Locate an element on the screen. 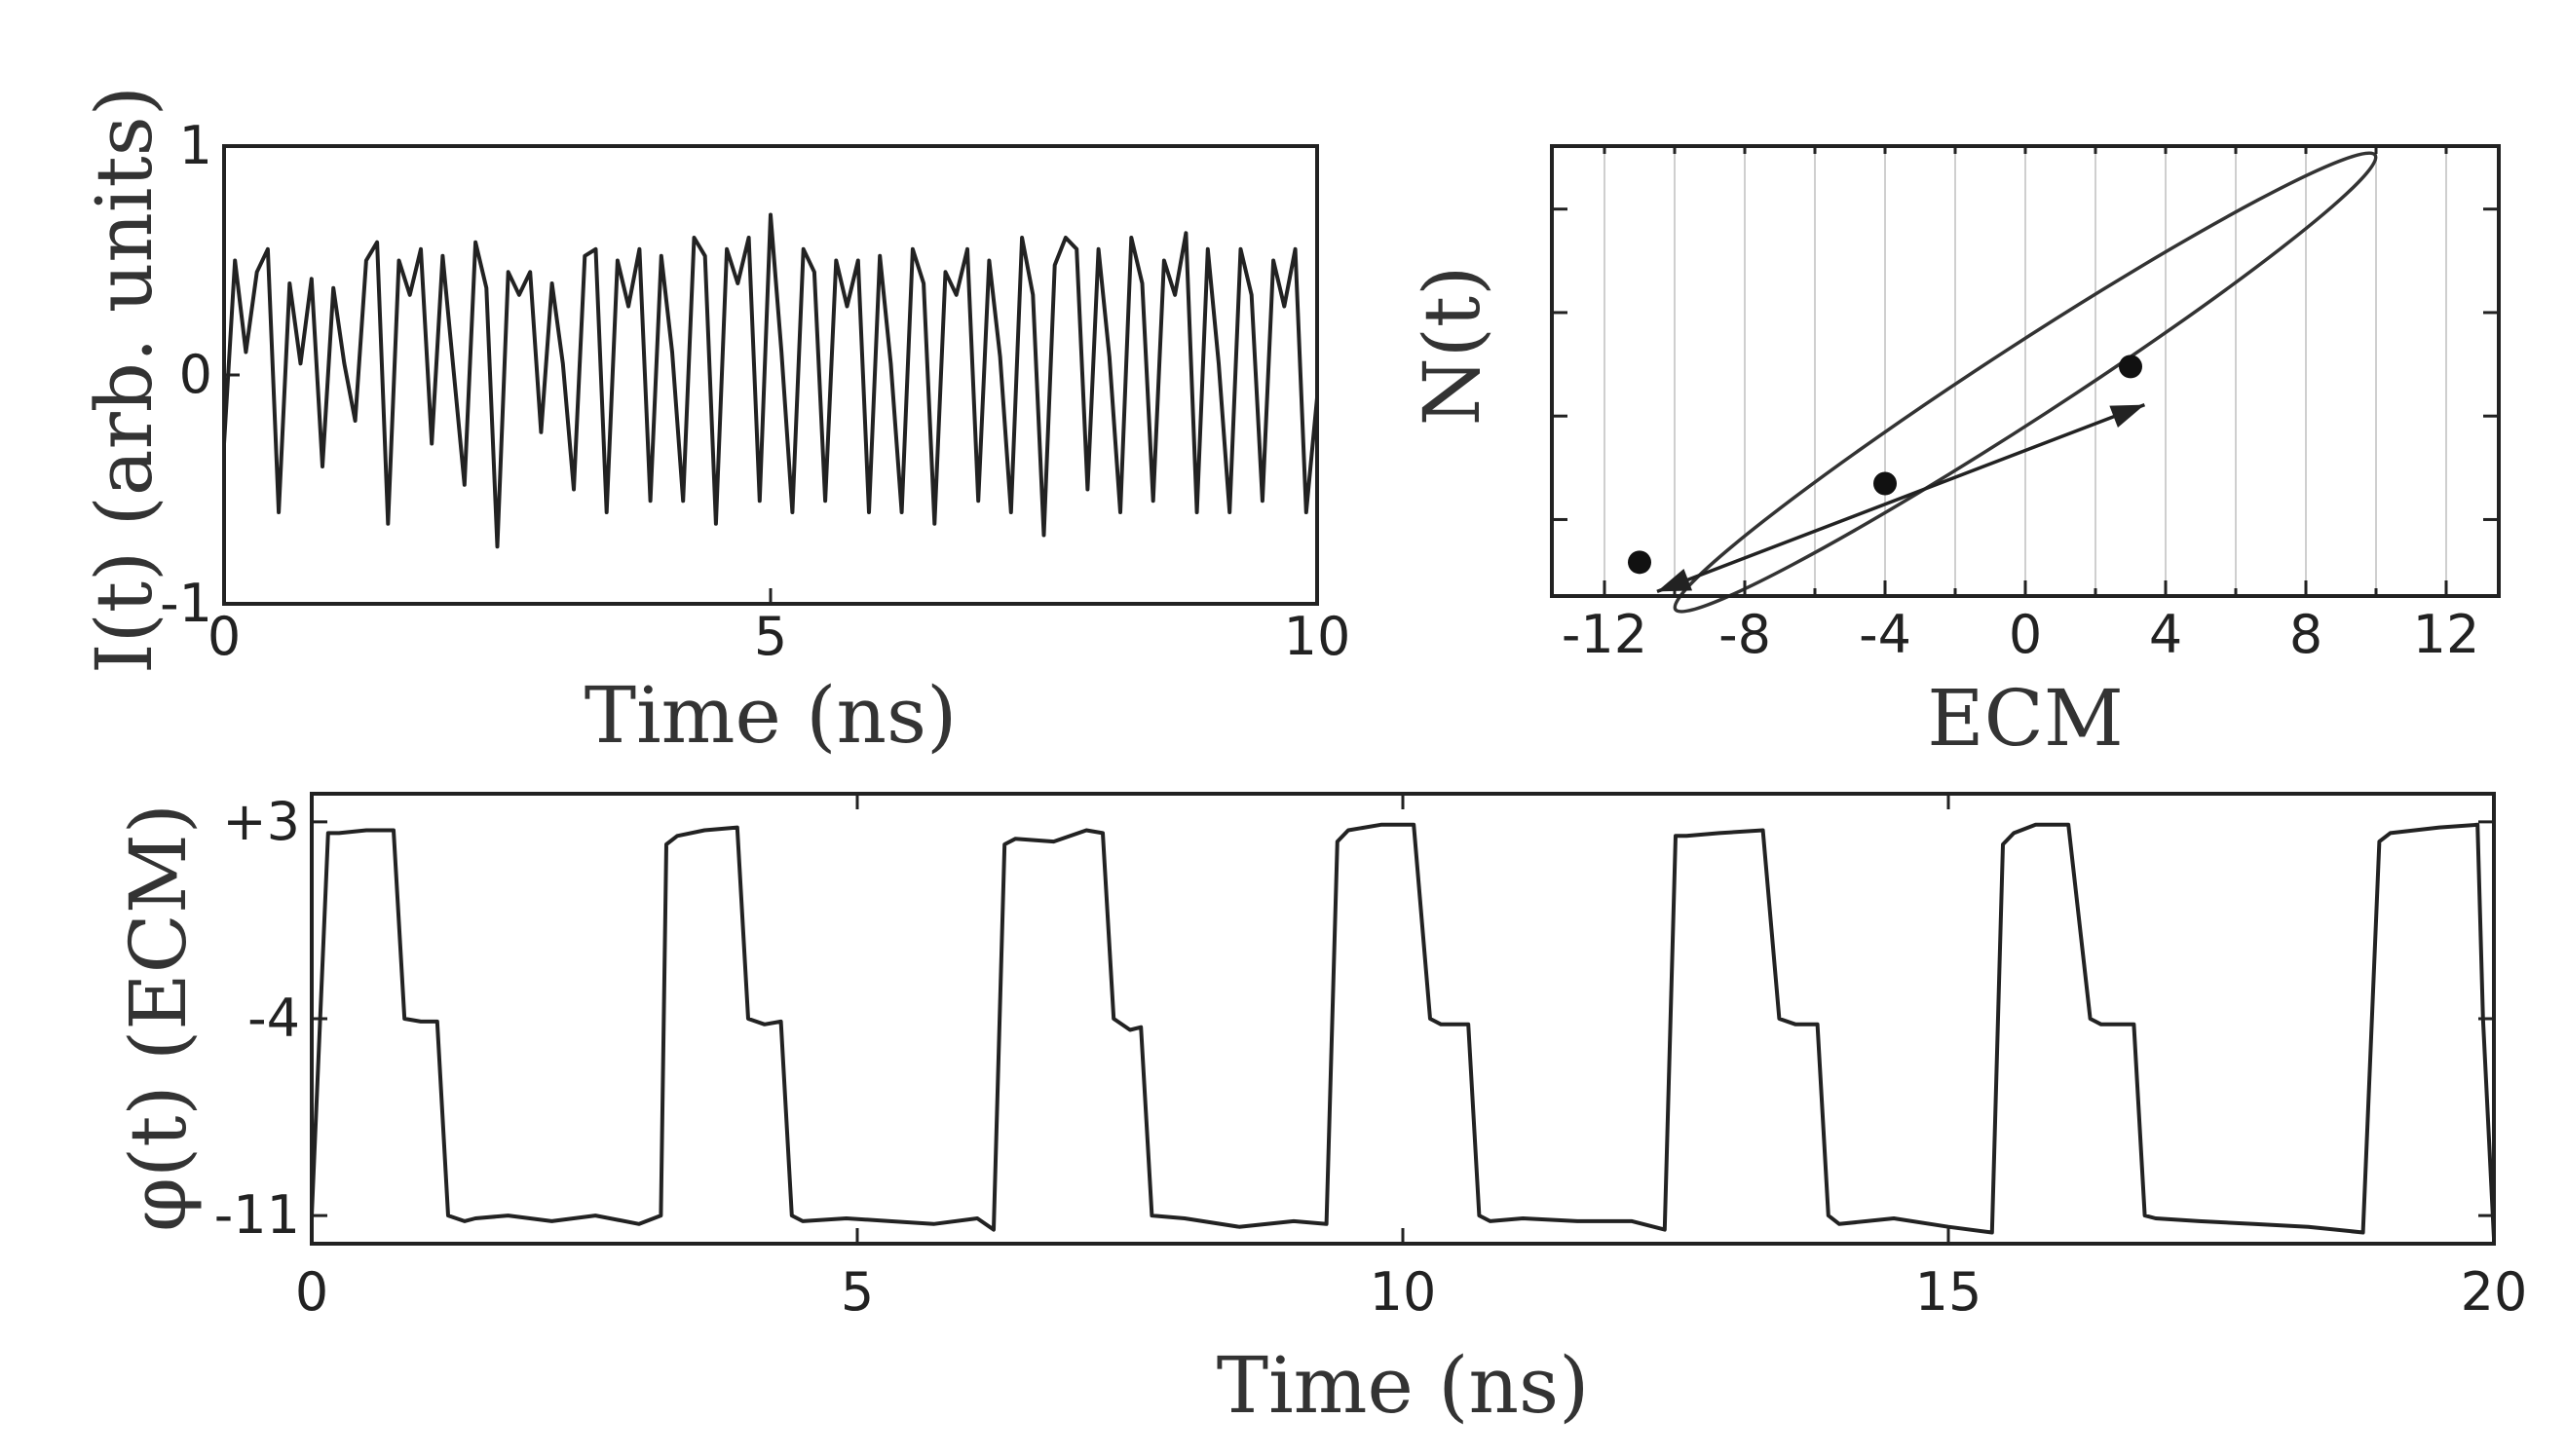  phase-x-tick-label: 15 is located at coordinates (1948, 1292).